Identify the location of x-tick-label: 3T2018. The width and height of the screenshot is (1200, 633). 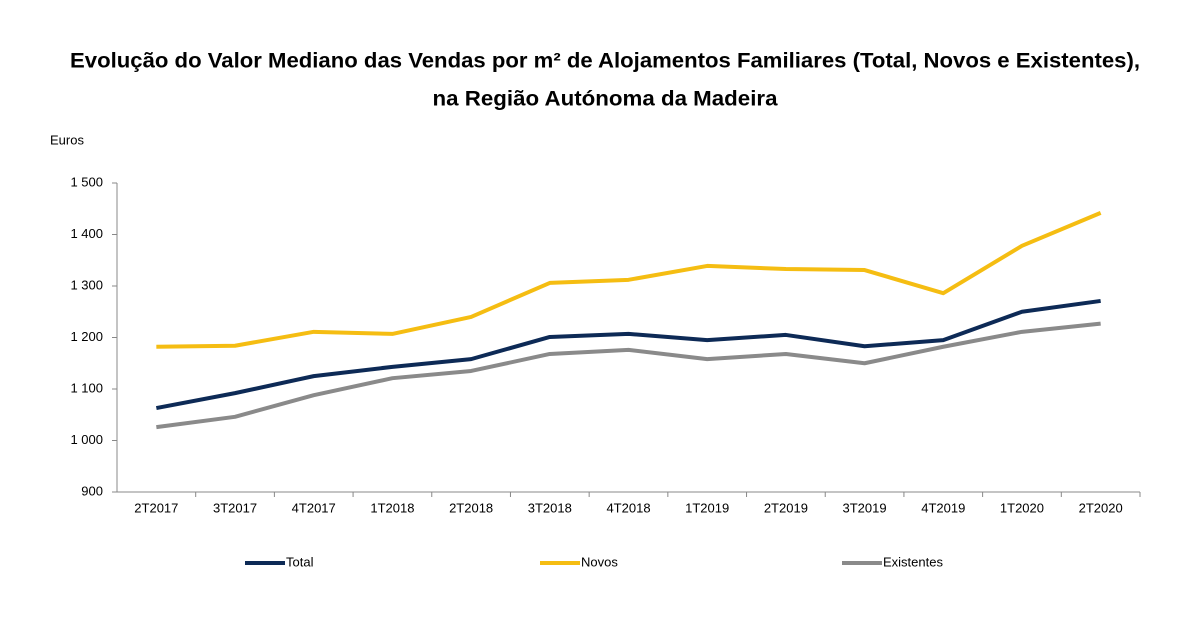
(550, 507).